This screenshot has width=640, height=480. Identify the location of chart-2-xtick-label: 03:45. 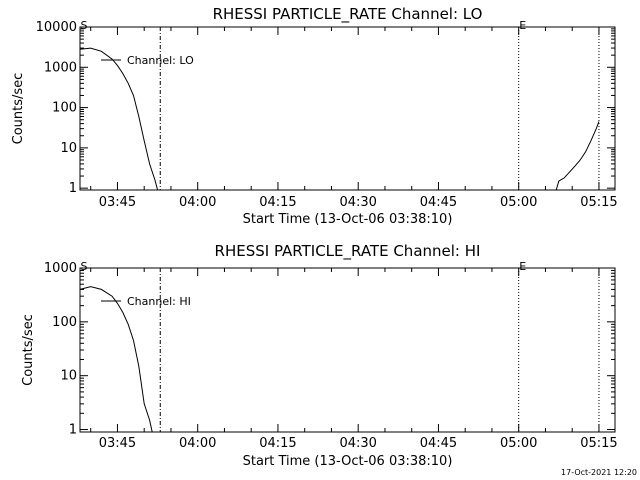
(117, 443).